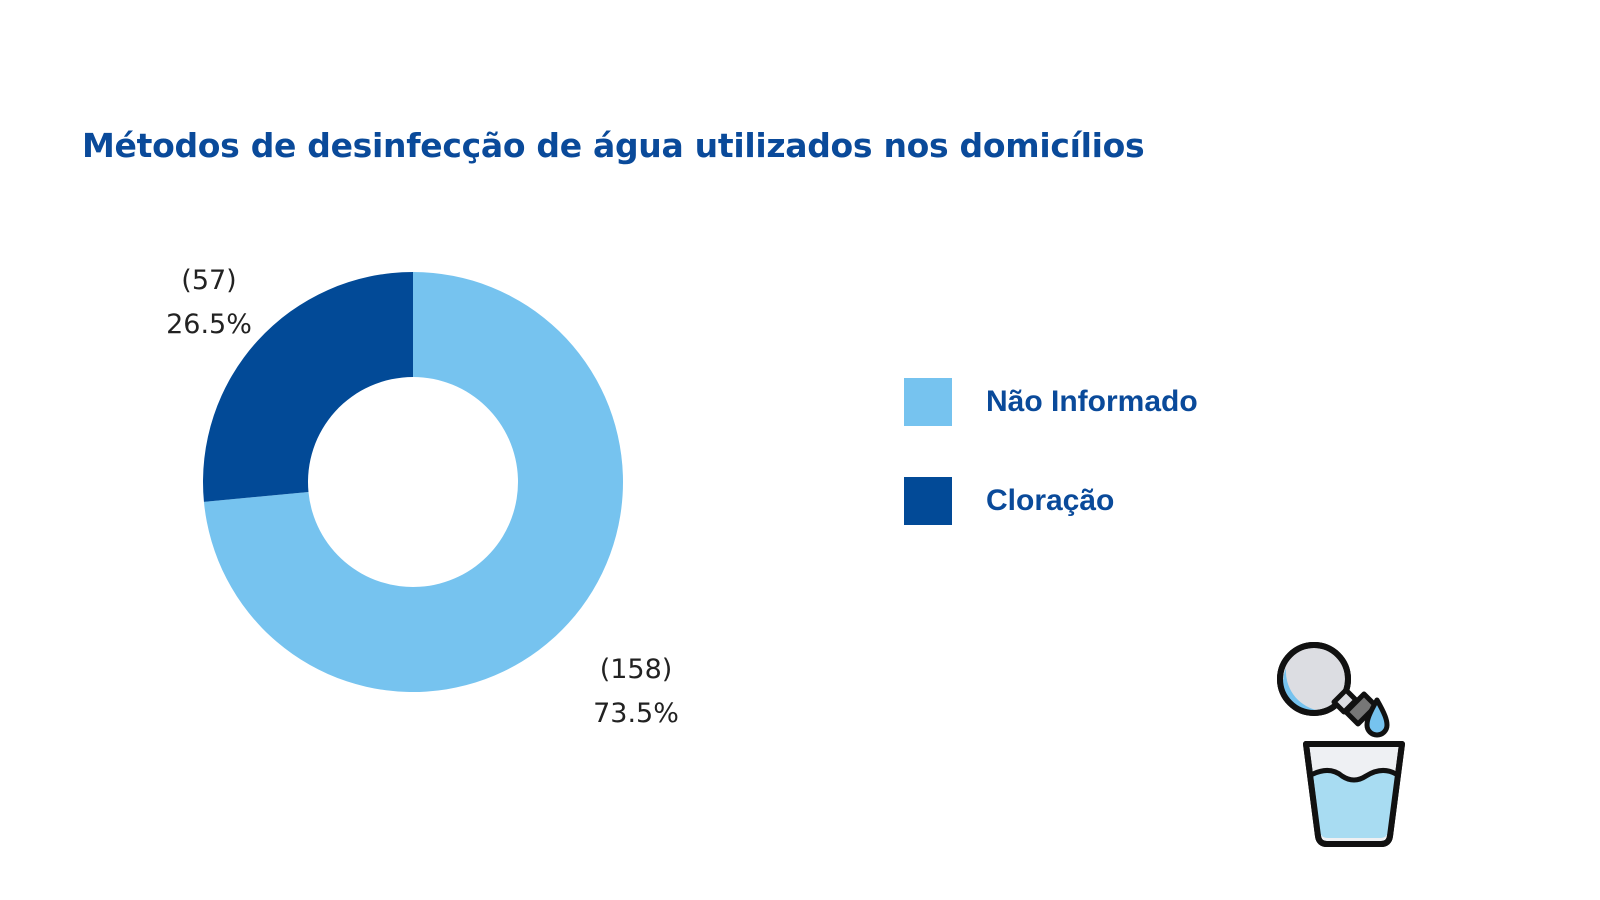  I want to click on legend-item-cloracao: Cloração, so click(1051, 501).